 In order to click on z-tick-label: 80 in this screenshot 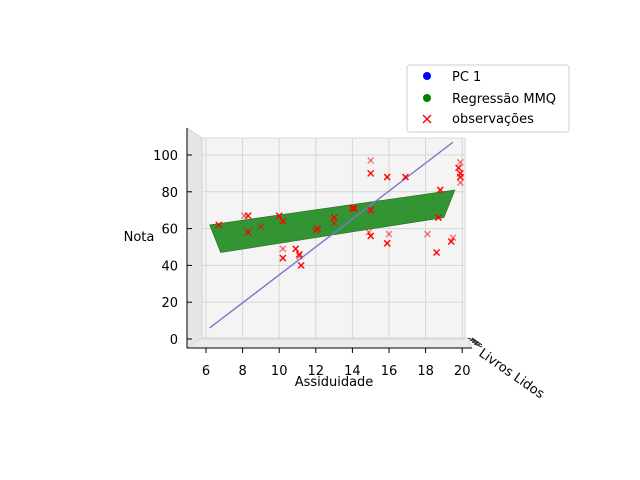, I will do `click(169, 193)`.